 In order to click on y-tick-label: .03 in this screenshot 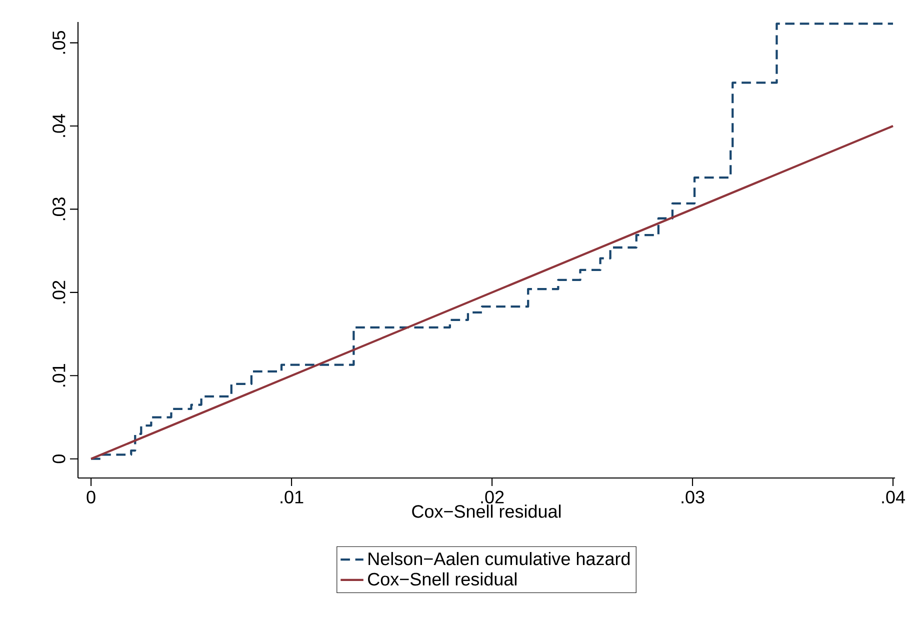, I will do `click(59, 209)`.